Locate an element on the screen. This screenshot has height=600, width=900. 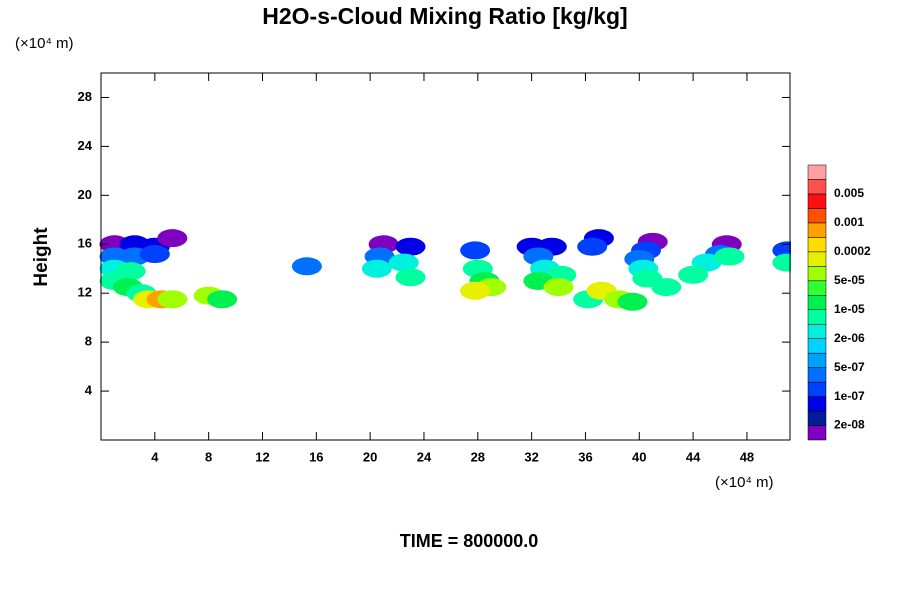
y-tick-label: 20 is located at coordinates (85, 194).